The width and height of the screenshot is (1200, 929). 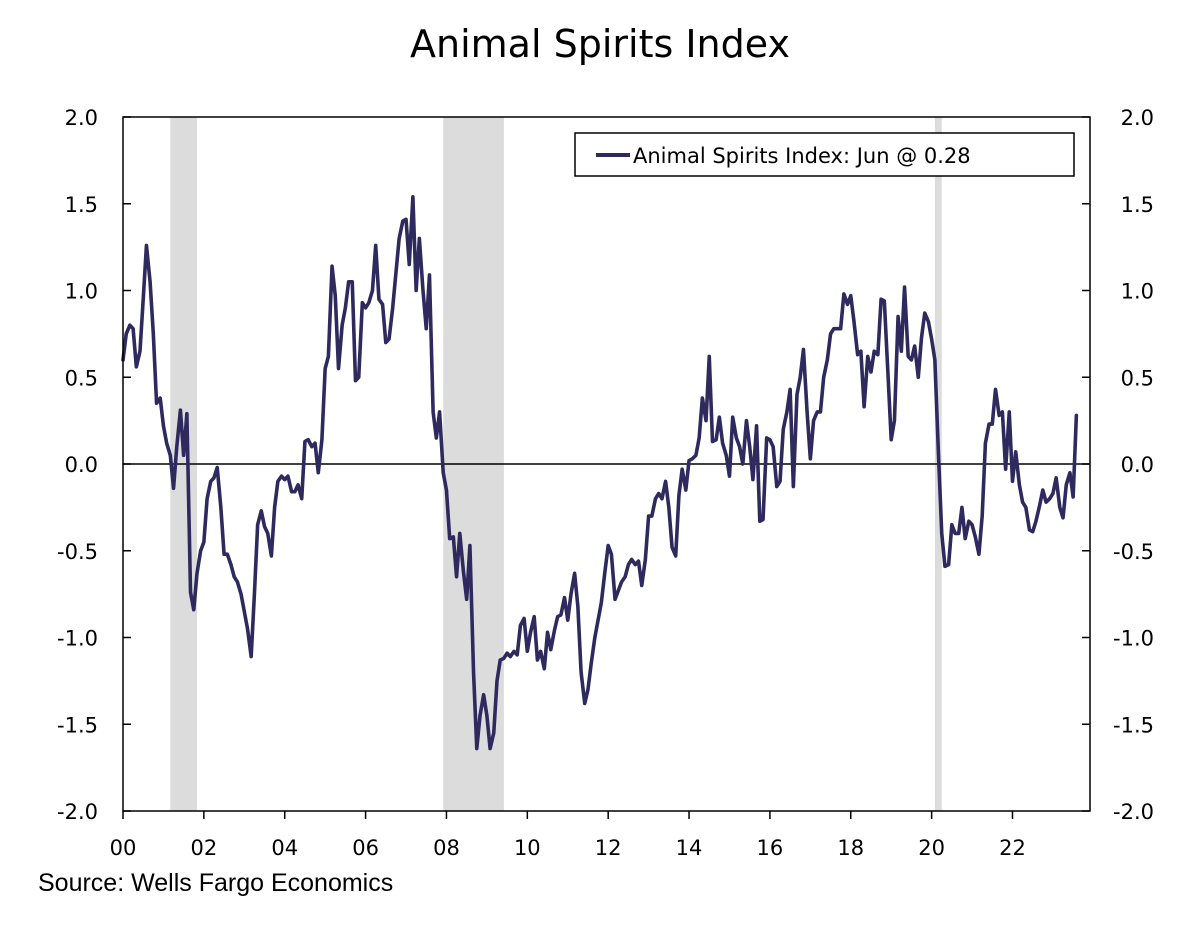 What do you see at coordinates (1133, 552) in the screenshot?
I see `y-tick-label-right: -0.5` at bounding box center [1133, 552].